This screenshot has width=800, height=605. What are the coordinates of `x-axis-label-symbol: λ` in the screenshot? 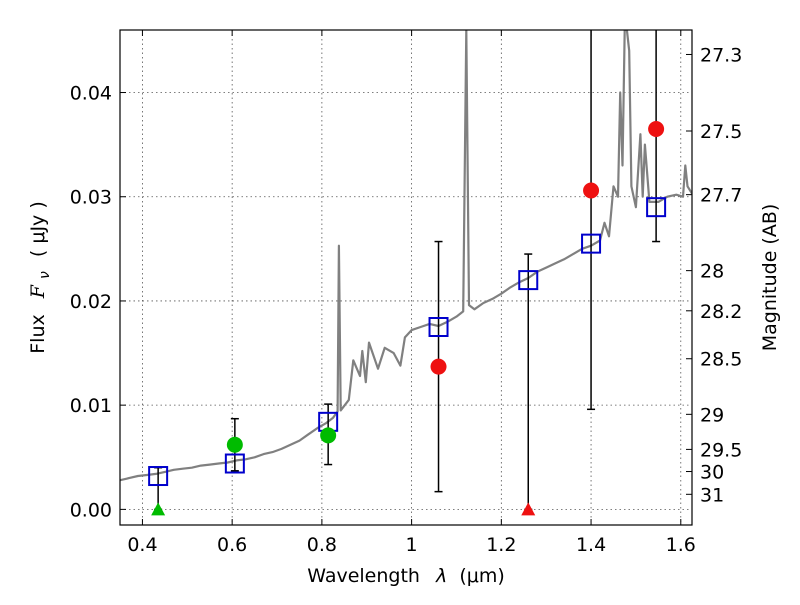 It's located at (441, 576).